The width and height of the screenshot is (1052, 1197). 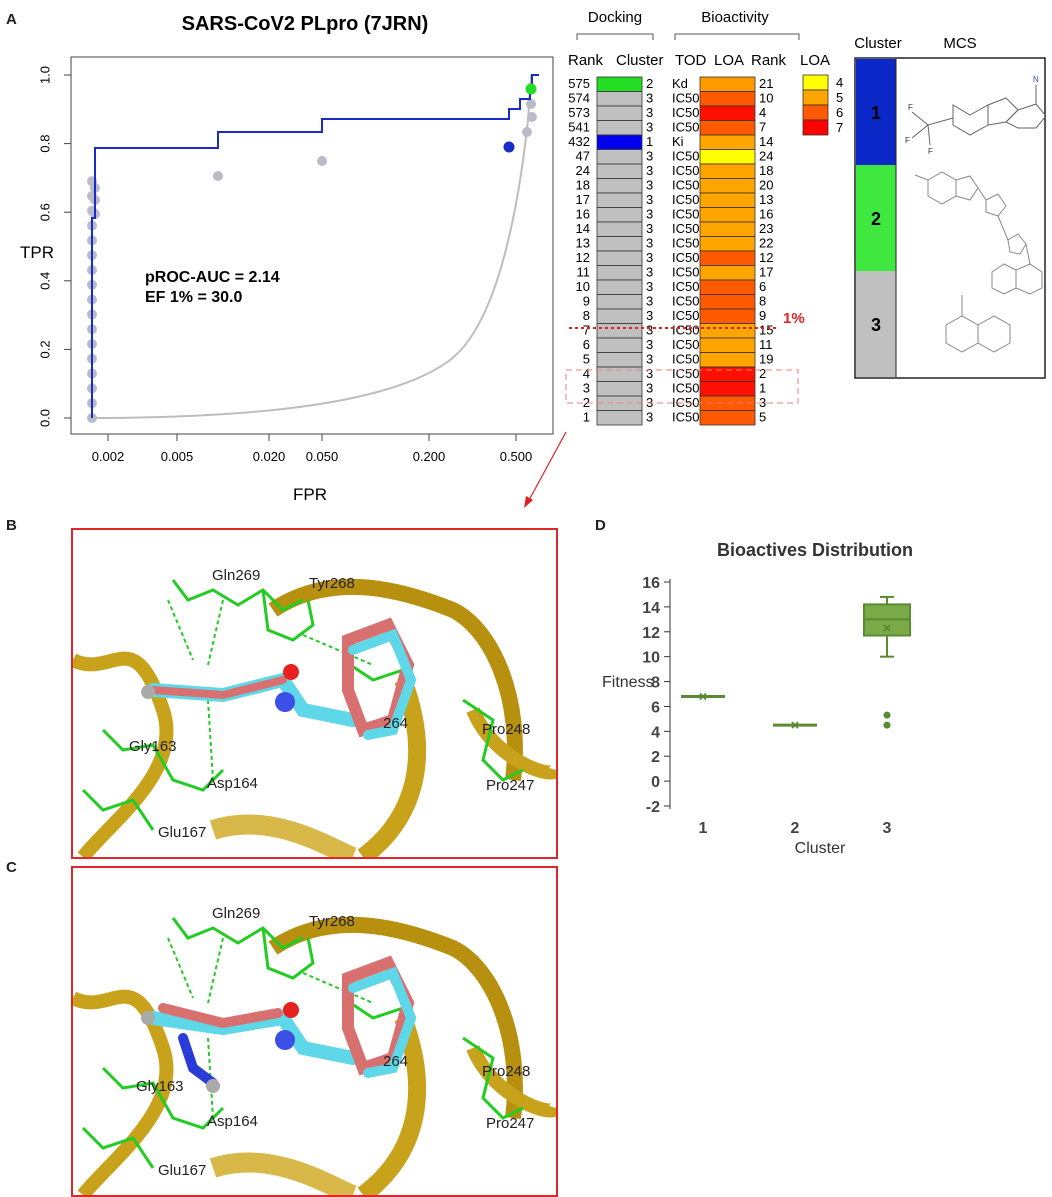 What do you see at coordinates (579, 112) in the screenshot?
I see `docking-rank: 573` at bounding box center [579, 112].